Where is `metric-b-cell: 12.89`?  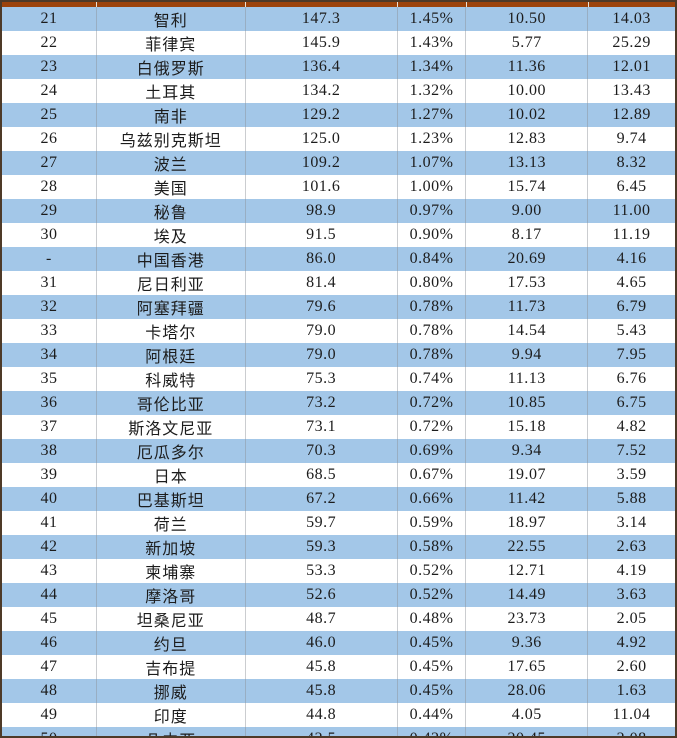
metric-b-cell: 12.89 is located at coordinates (631, 114).